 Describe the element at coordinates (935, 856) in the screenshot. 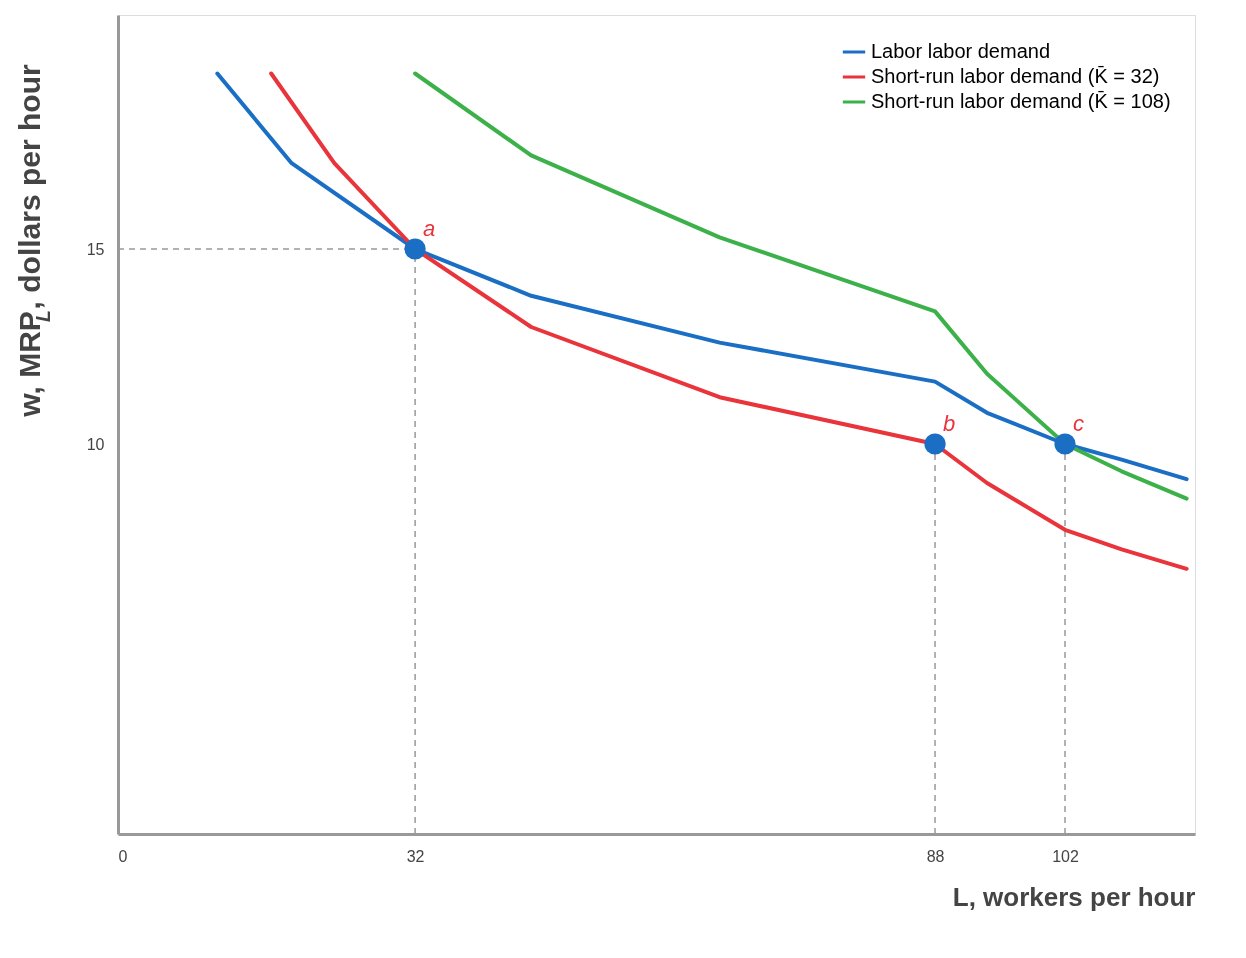

I see `x-tick-label: 88` at that location.